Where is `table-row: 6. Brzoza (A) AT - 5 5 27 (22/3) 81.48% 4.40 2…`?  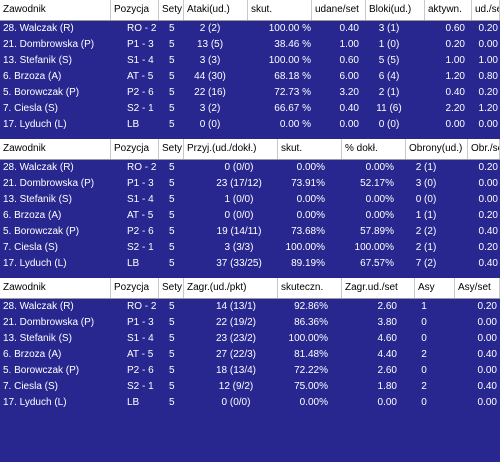 table-row: 6. Brzoza (A) AT - 5 5 27 (22/3) 81.48% 4.40 2… is located at coordinates (250, 355).